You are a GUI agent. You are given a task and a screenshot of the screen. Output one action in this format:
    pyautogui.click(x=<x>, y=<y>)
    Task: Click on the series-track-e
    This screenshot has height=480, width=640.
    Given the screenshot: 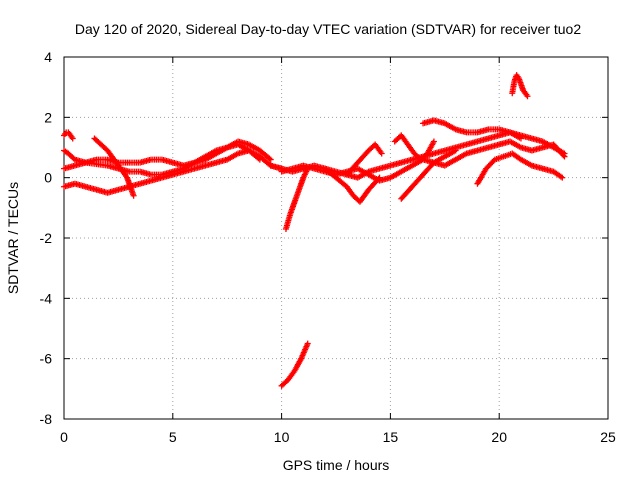 What is the action you would take?
    pyautogui.click(x=114, y=167)
    